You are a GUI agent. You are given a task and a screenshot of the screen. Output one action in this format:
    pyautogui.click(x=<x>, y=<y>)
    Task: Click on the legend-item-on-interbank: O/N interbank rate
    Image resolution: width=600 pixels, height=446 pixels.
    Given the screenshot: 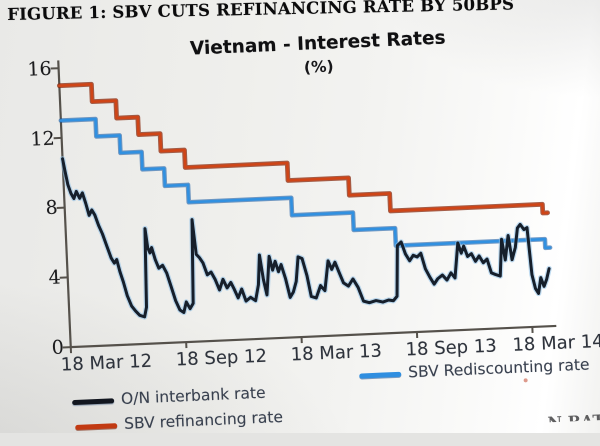 What is the action you would take?
    pyautogui.click(x=72, y=403)
    